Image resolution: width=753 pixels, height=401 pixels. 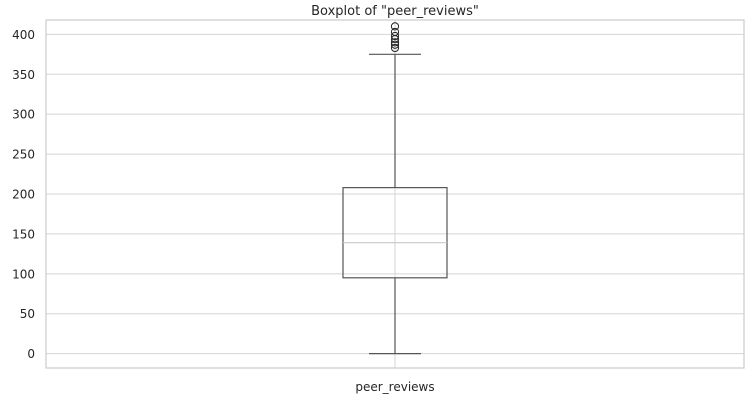 What do you see at coordinates (23, 155) in the screenshot?
I see `y-tick-label: 250` at bounding box center [23, 155].